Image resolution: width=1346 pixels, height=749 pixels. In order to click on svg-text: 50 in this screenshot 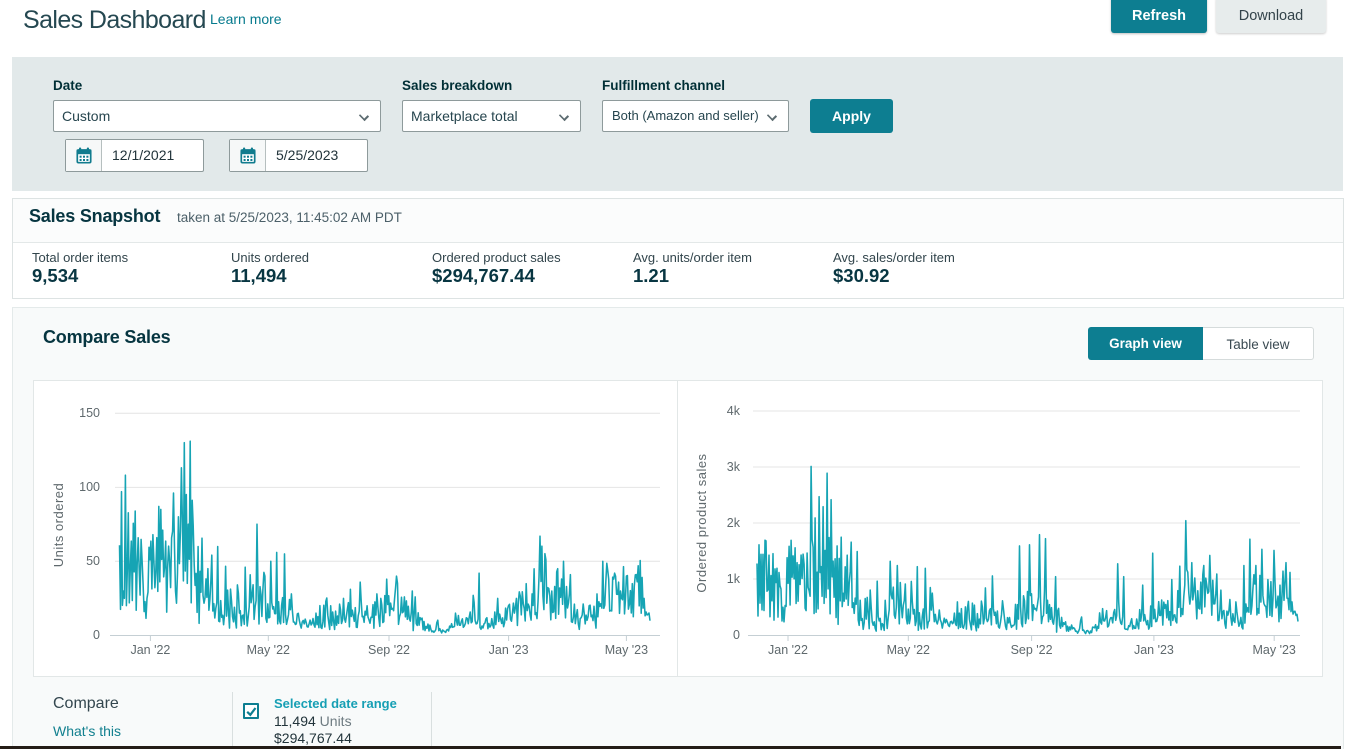, I will do `click(93, 561)`.